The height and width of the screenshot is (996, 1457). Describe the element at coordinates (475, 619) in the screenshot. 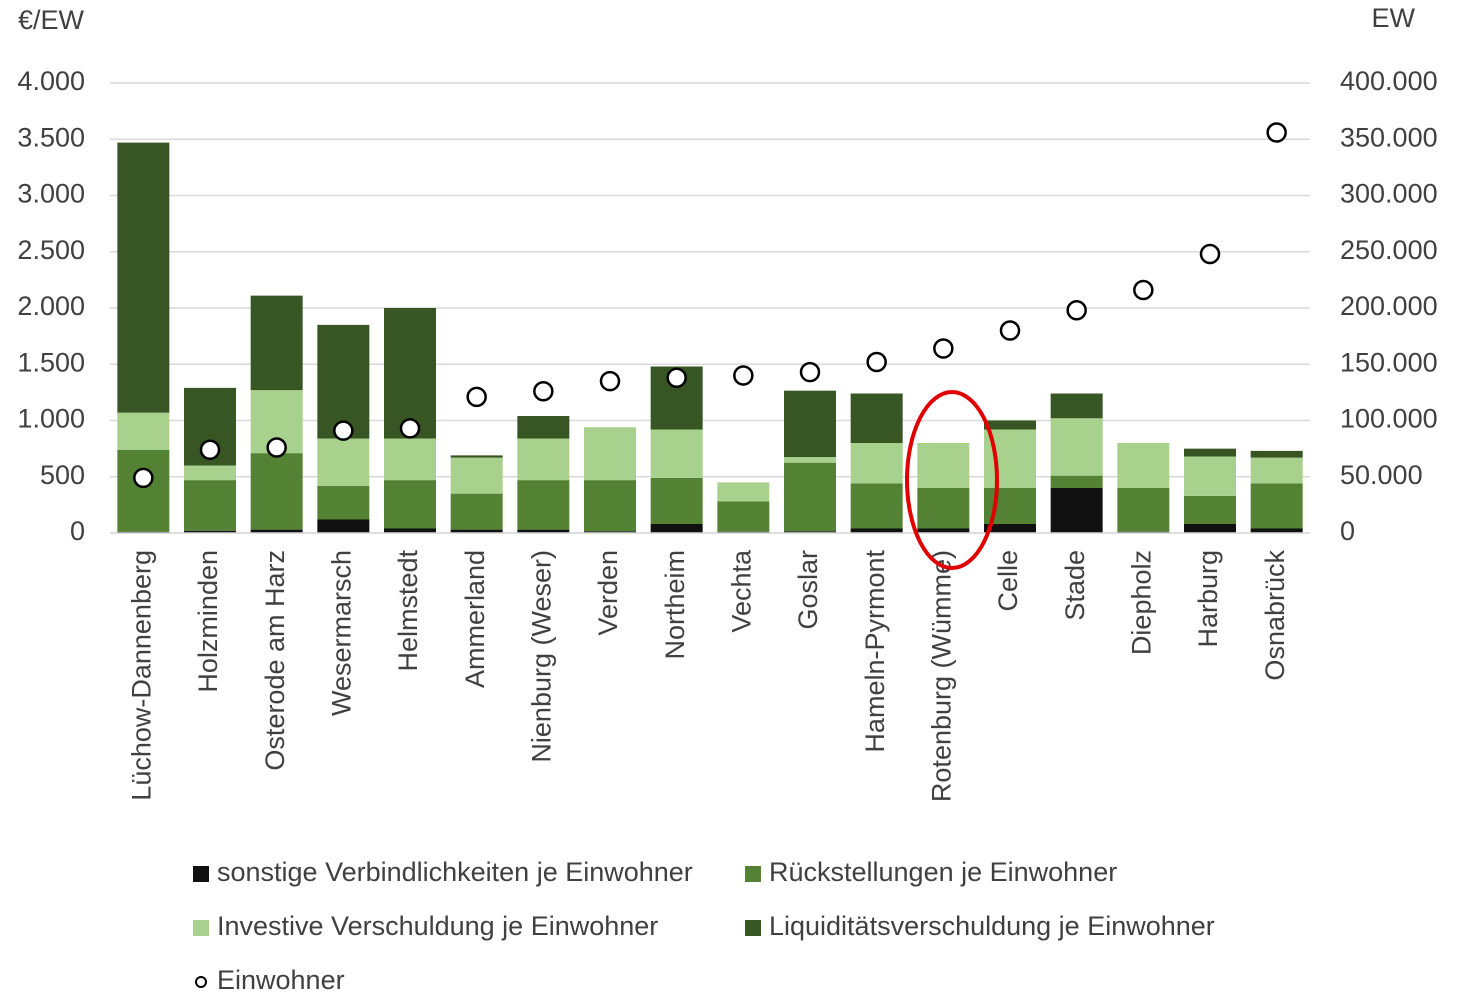

I see `x-tick-label: Ammerland` at that location.